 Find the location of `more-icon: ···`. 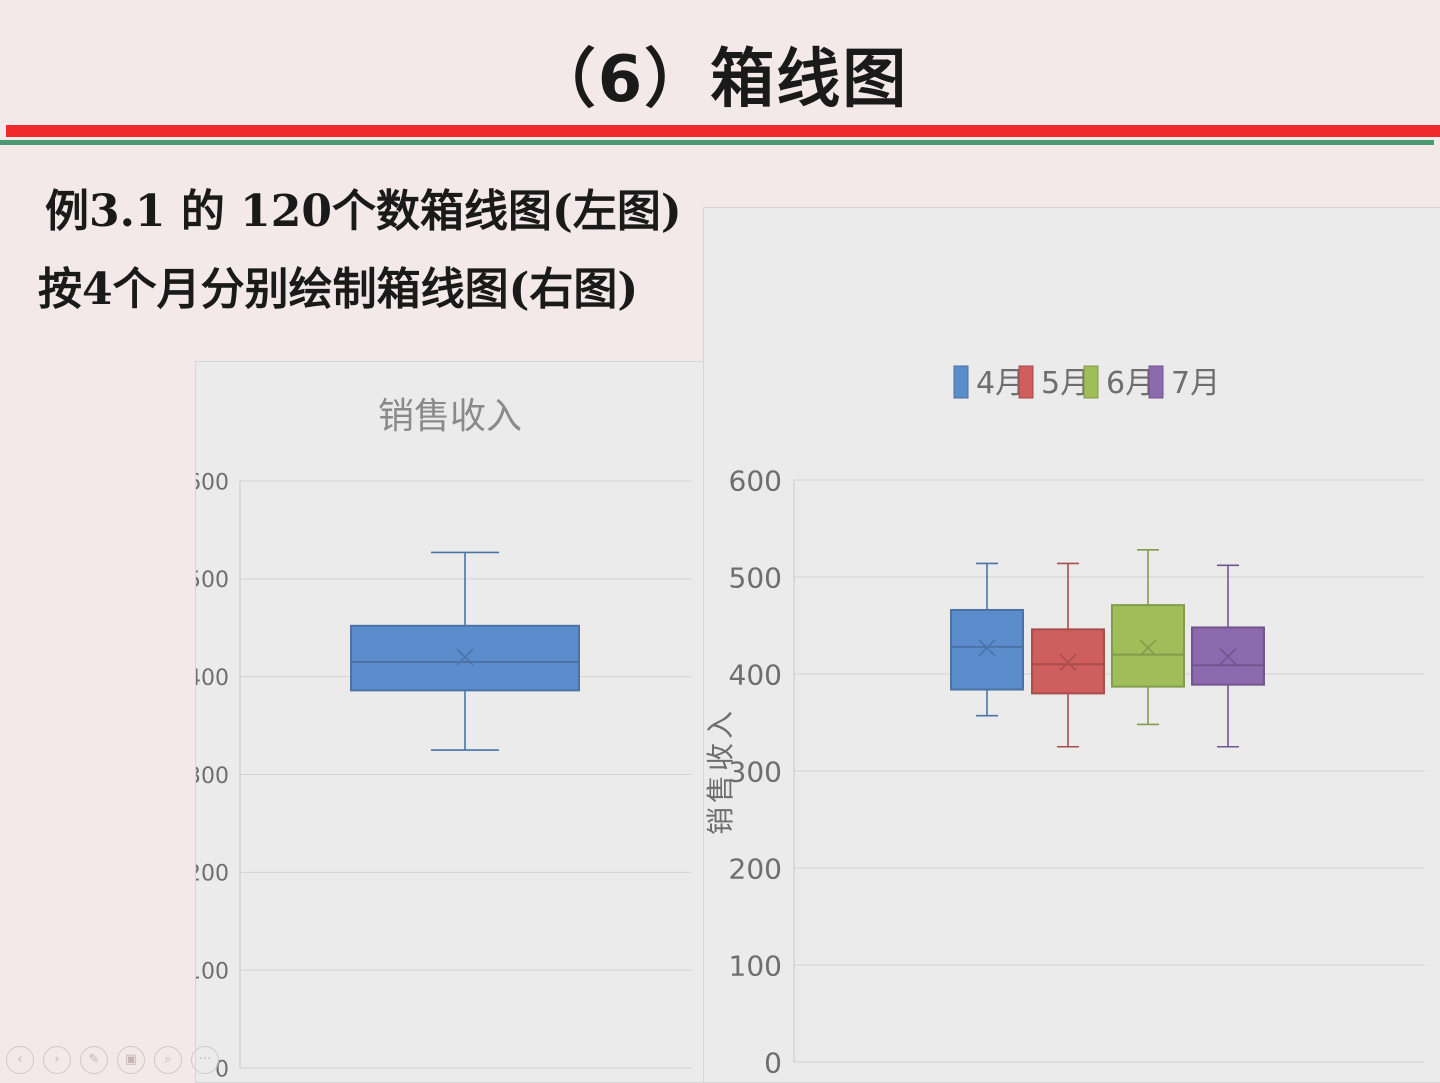

more-icon: ··· is located at coordinates (205, 1060).